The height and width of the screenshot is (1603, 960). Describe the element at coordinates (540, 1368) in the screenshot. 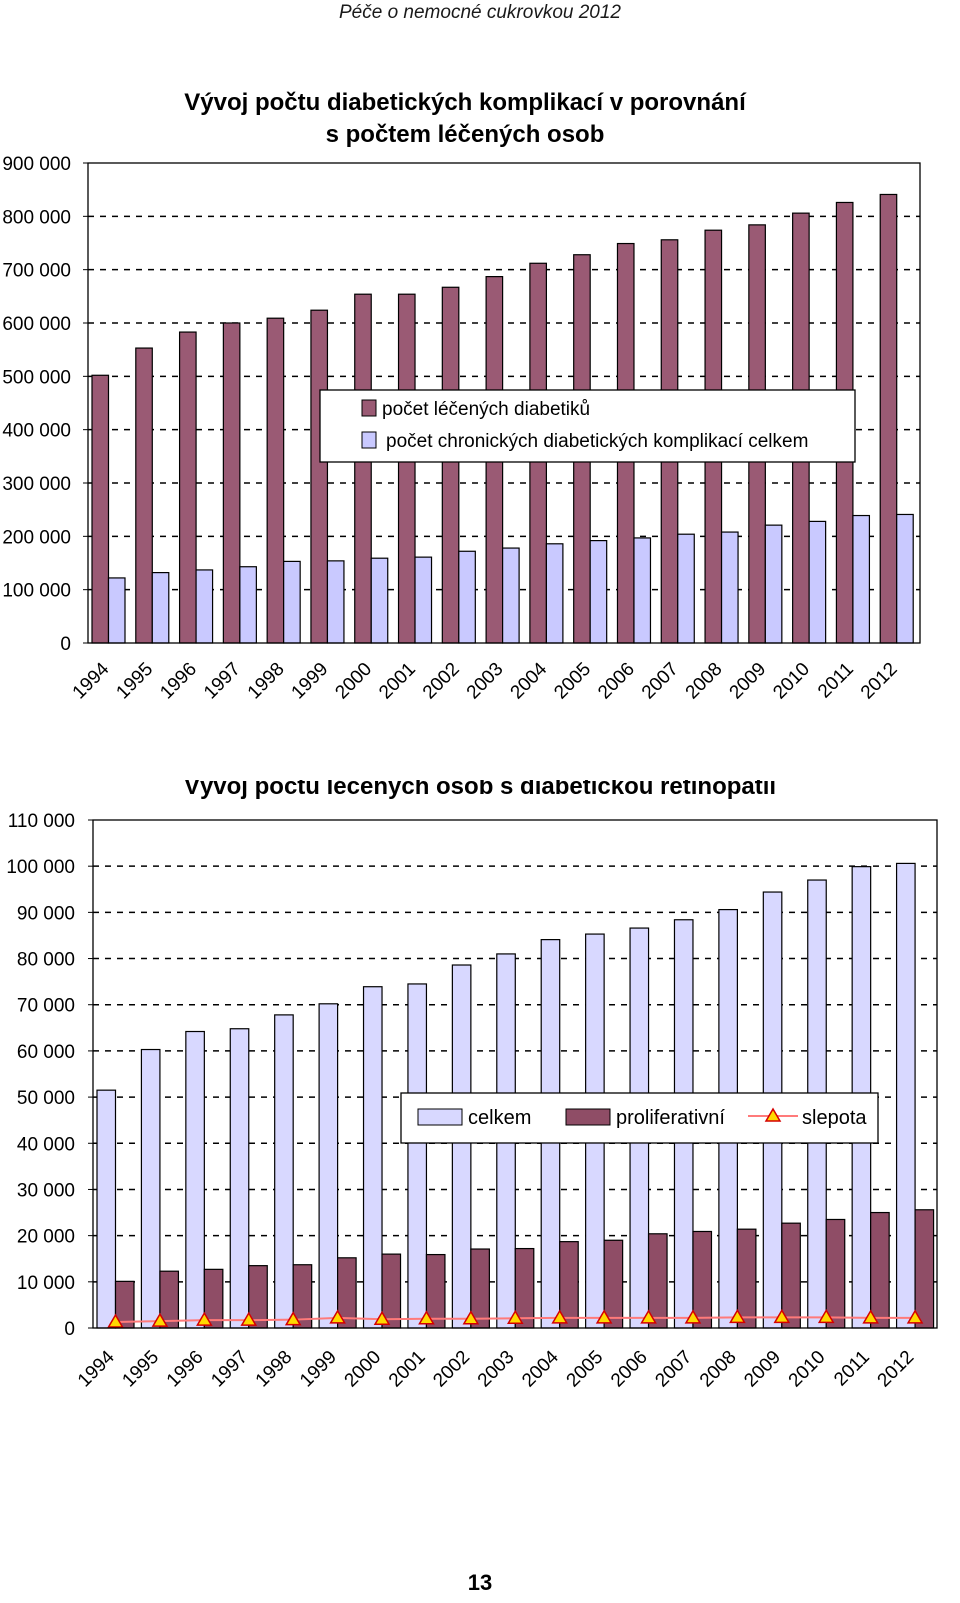

I see `x-tick-label: 2004` at that location.